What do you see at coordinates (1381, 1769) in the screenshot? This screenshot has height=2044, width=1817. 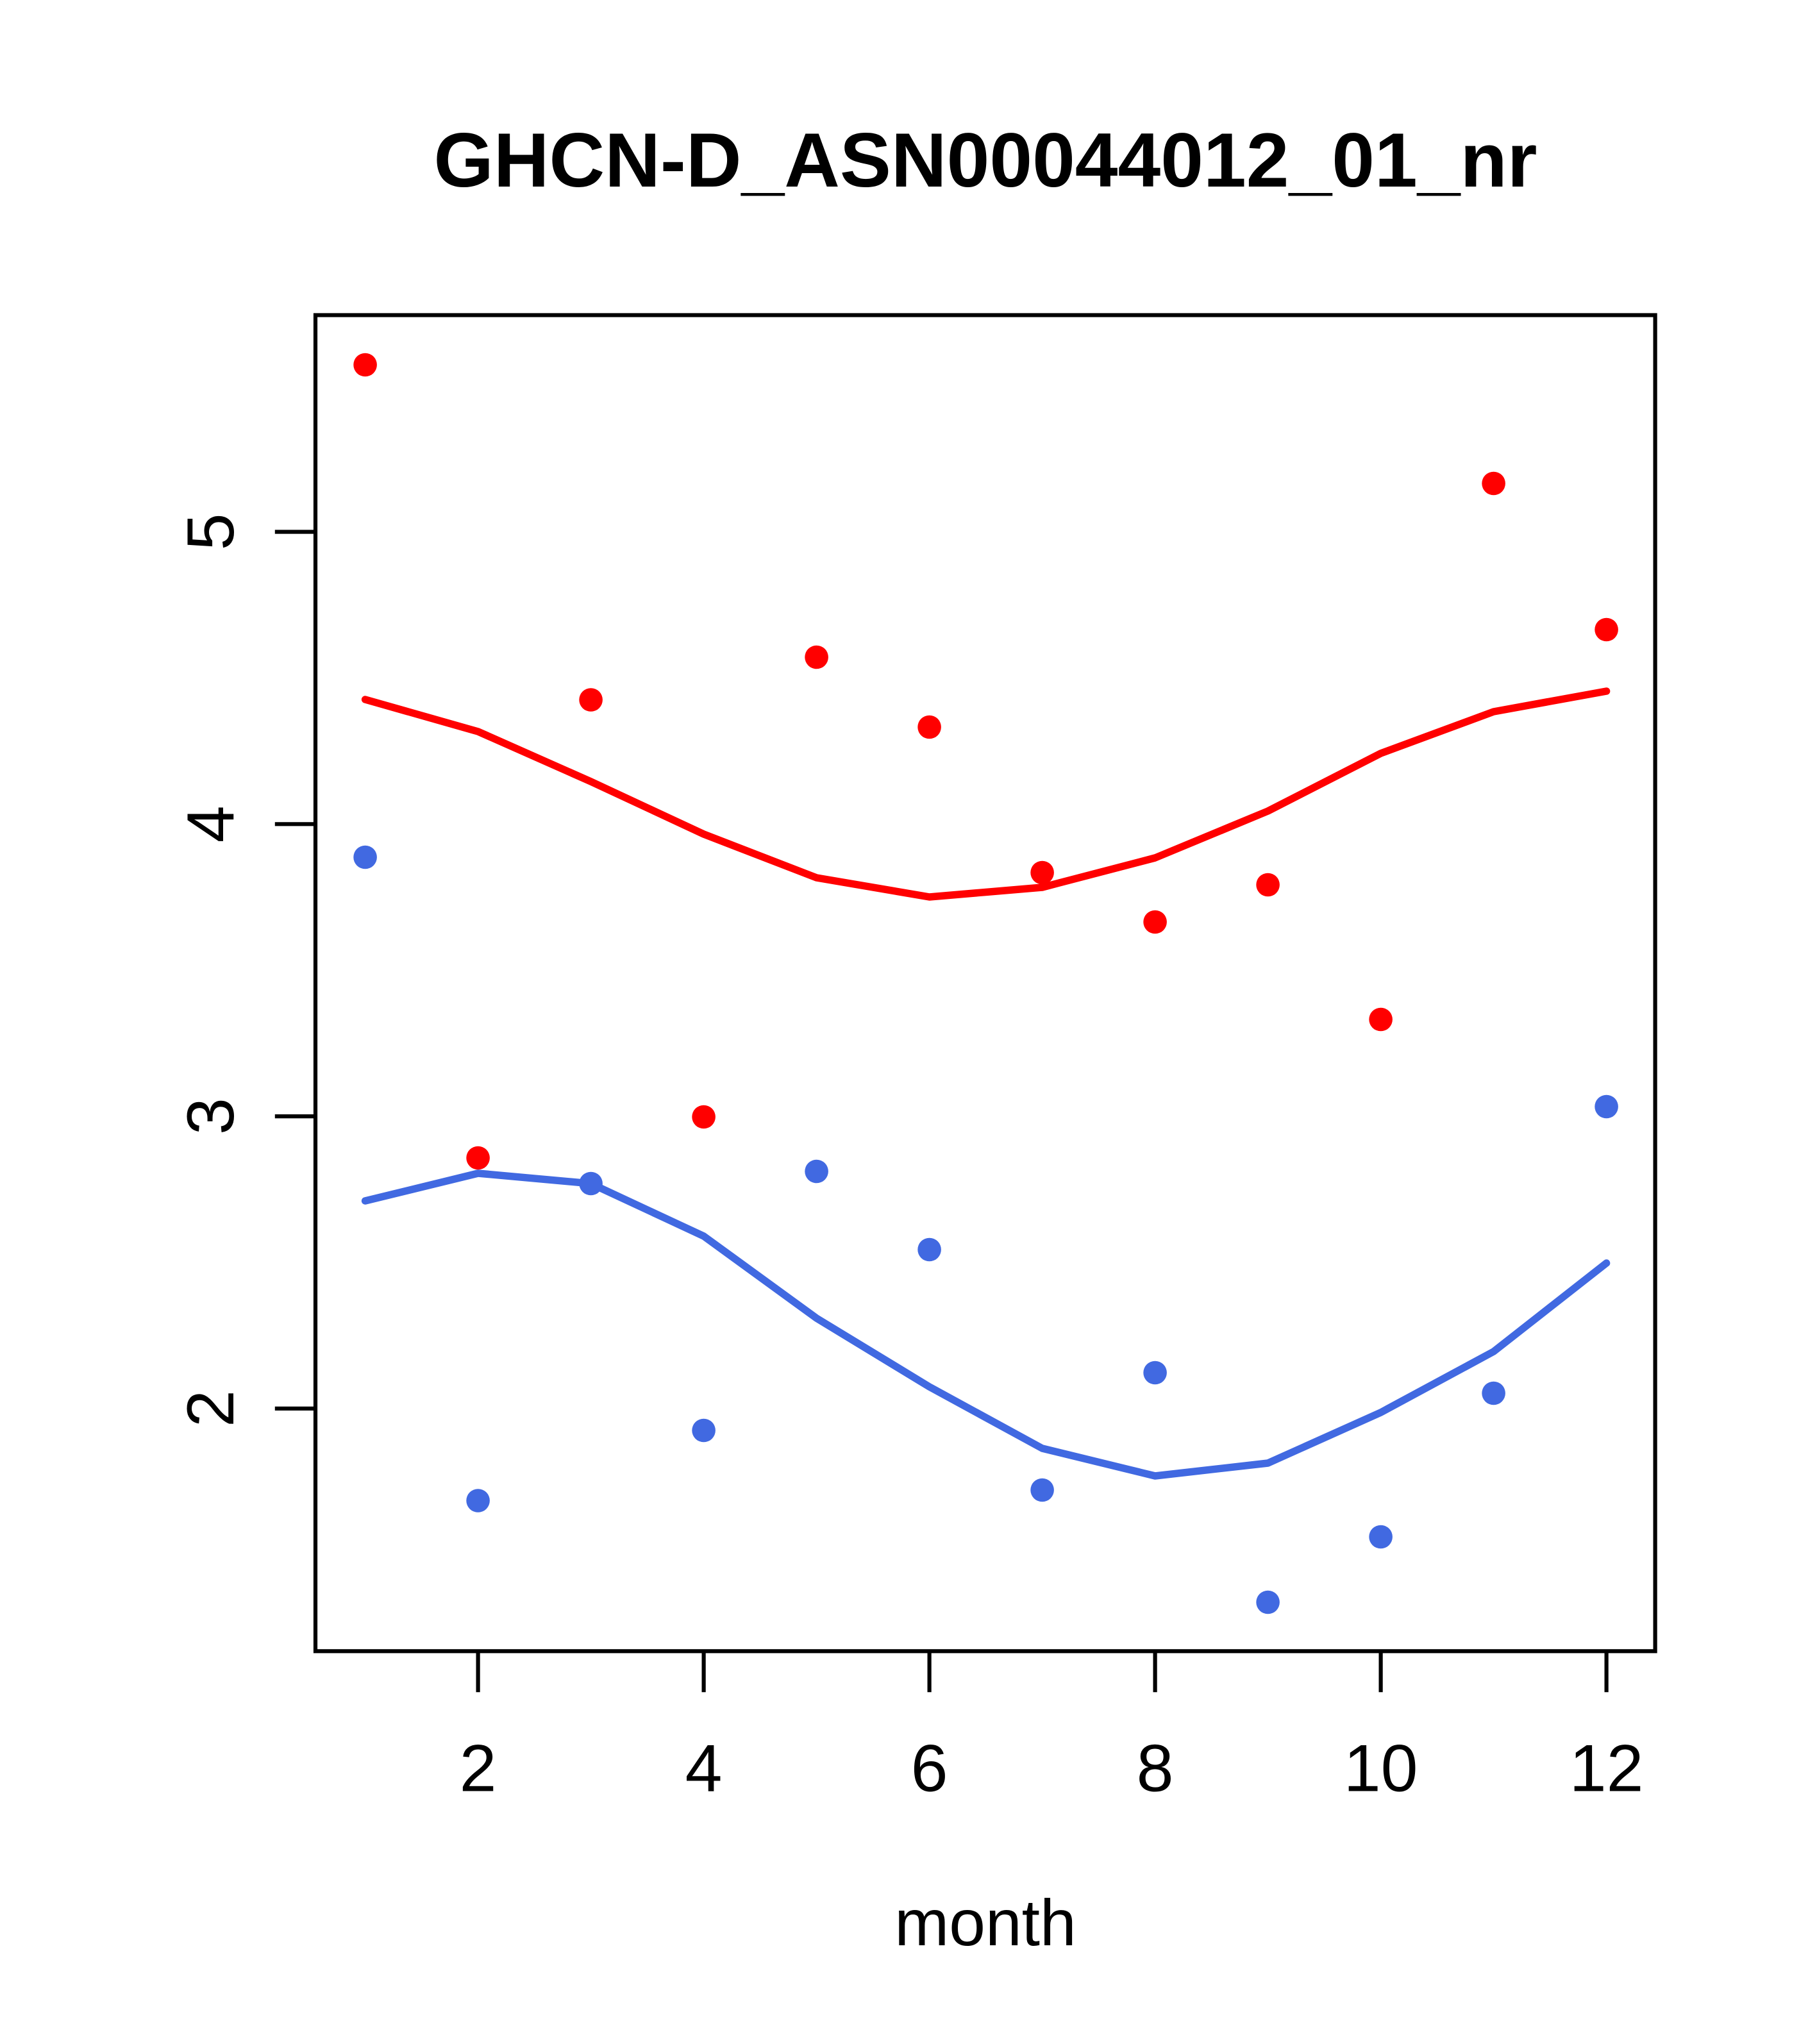 I see `svg-text: 10` at bounding box center [1381, 1769].